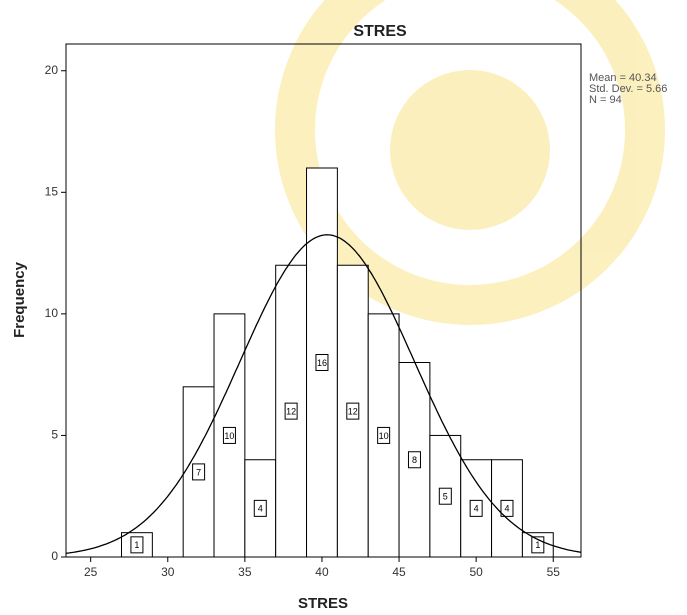  I want to click on stat-annotation: Std. Dev. = 5.66, so click(628, 89).